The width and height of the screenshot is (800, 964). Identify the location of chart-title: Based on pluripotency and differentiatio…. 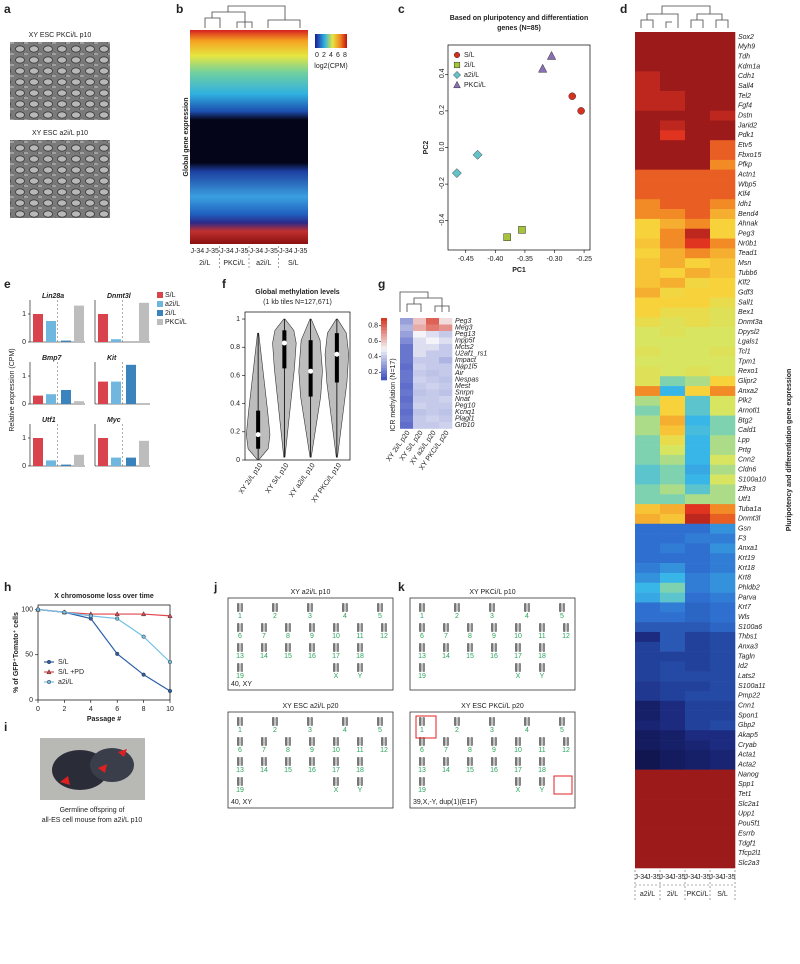
(519, 18).